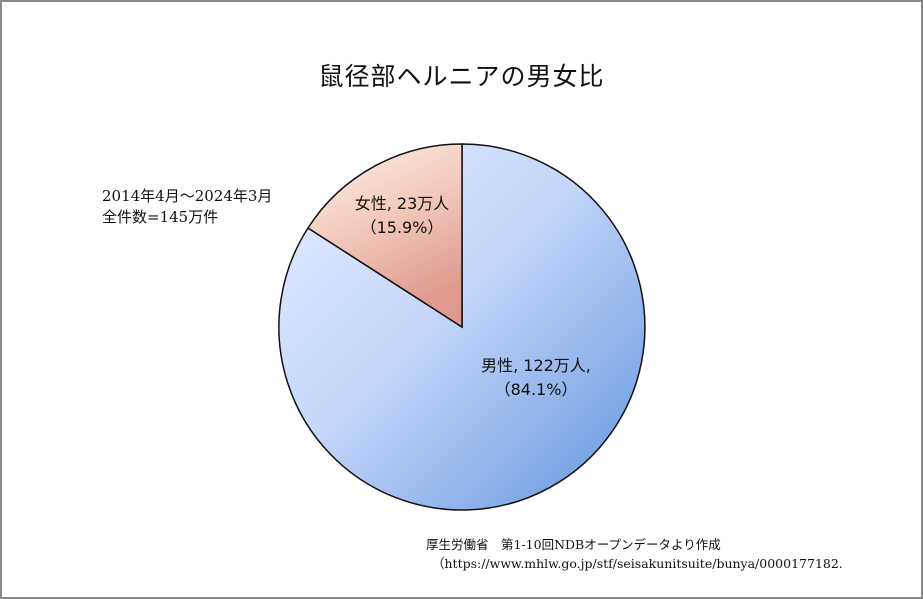 The width and height of the screenshot is (923, 599). I want to click on male-label-percent: （84.1%）, so click(536, 389).